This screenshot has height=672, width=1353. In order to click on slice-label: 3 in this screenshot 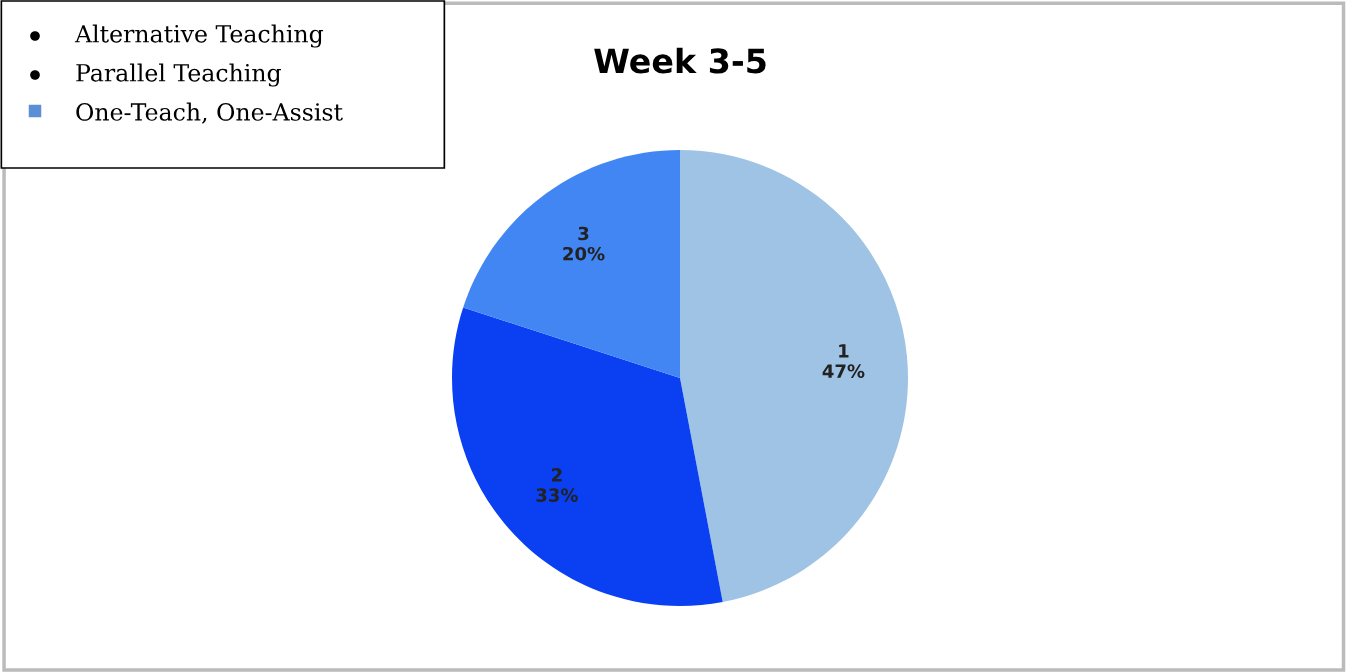, I will do `click(583, 233)`.